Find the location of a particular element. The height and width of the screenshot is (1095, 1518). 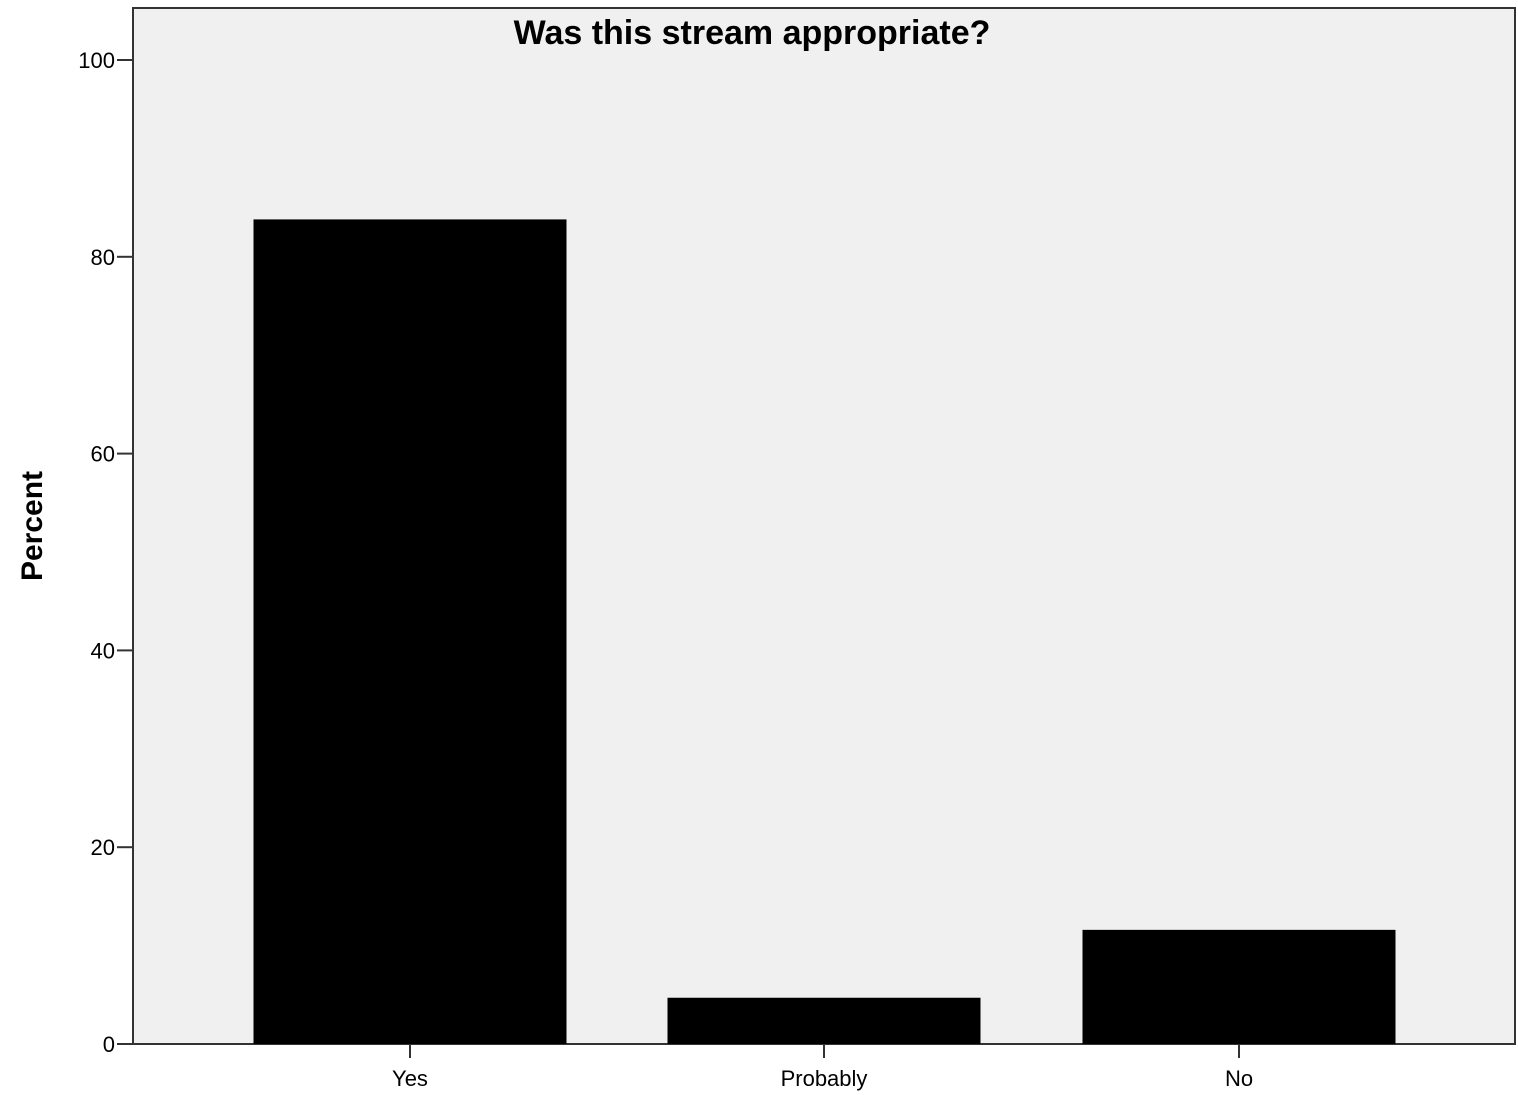

y-tick-label: 60 is located at coordinates (103, 454).